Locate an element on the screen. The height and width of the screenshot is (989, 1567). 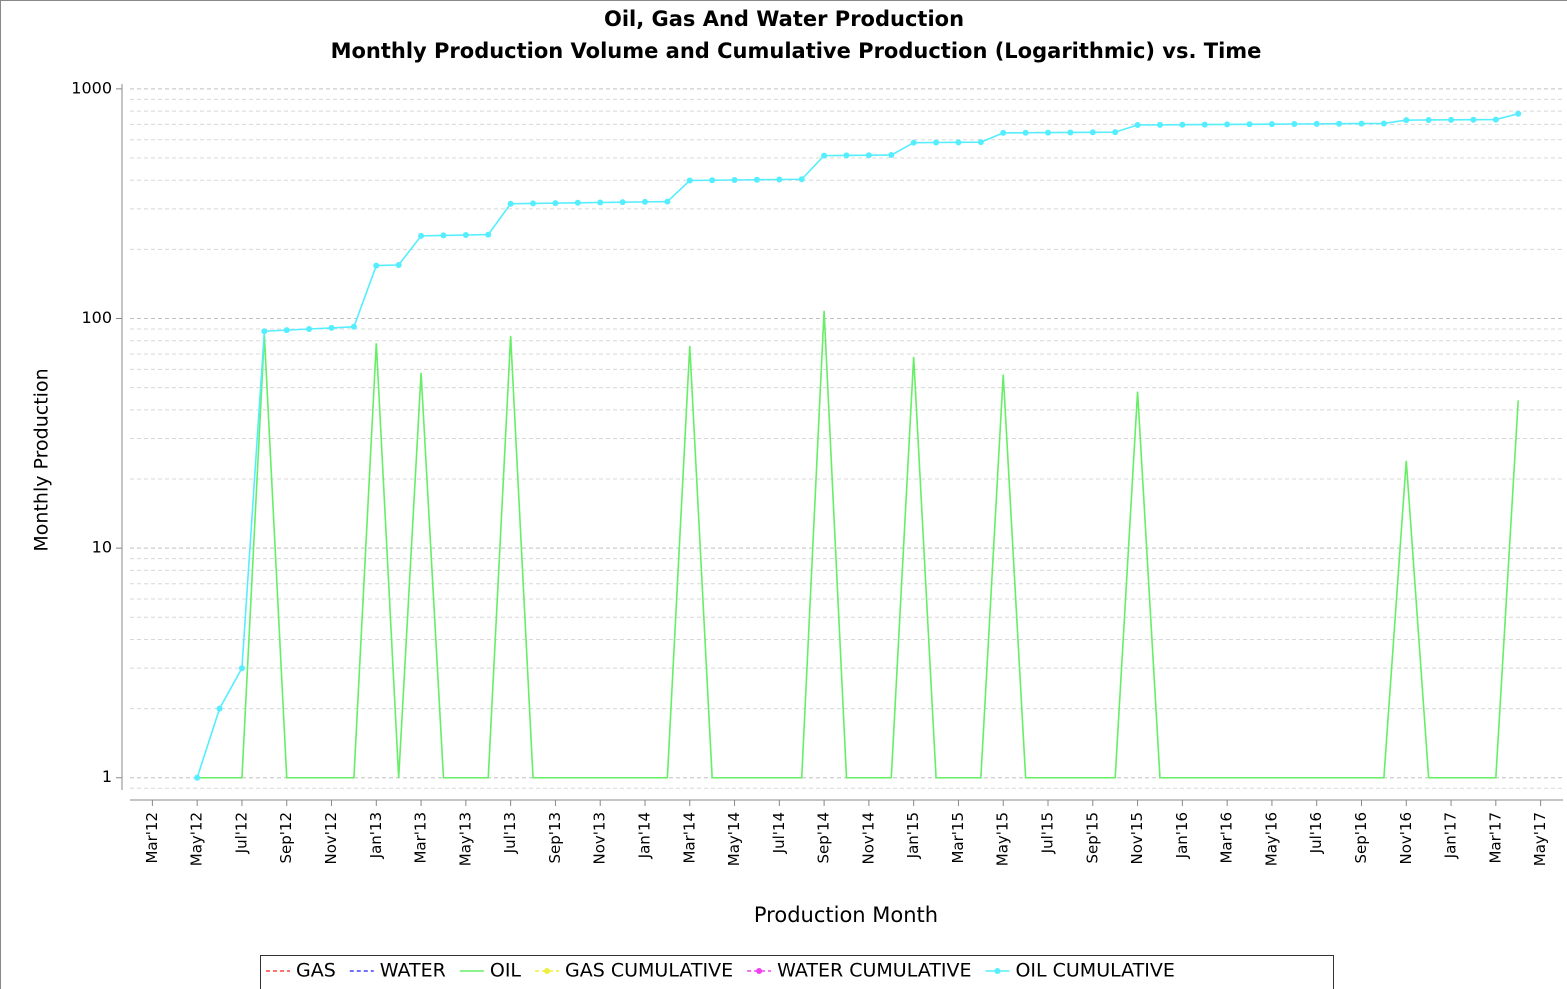
y-tick-label: 10 is located at coordinates (102, 547).